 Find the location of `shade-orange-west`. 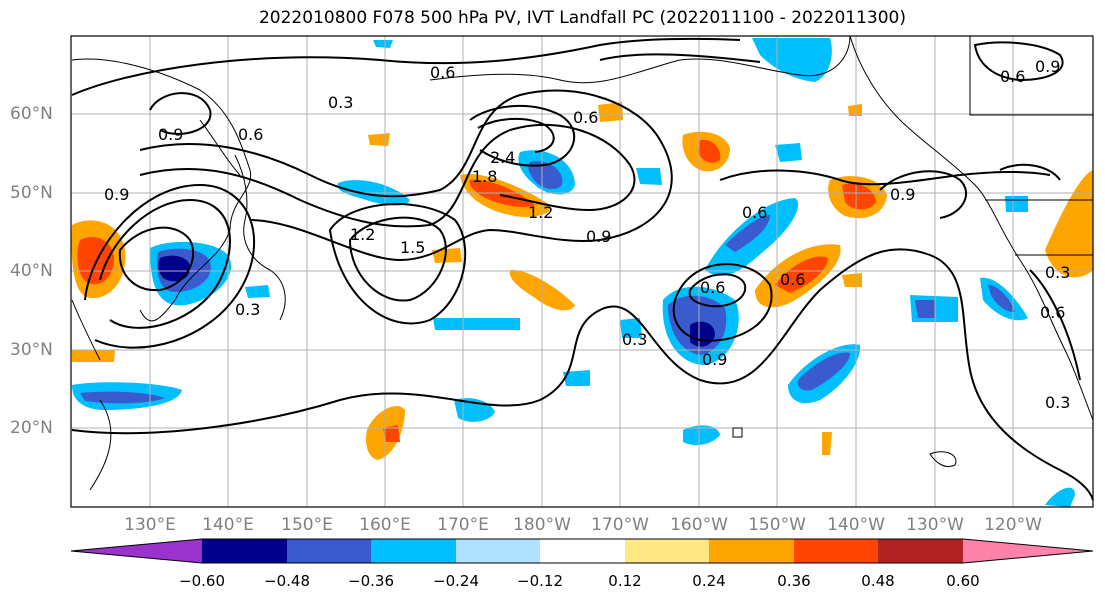

shade-orange-west is located at coordinates (1069, 224).